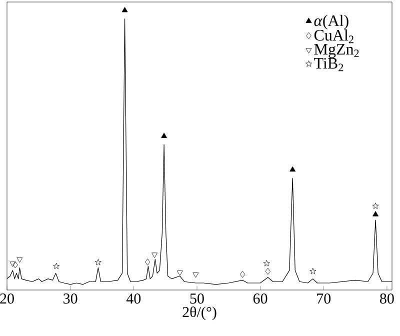  What do you see at coordinates (197, 299) in the screenshot?
I see `x-tick-label: 50` at bounding box center [197, 299].